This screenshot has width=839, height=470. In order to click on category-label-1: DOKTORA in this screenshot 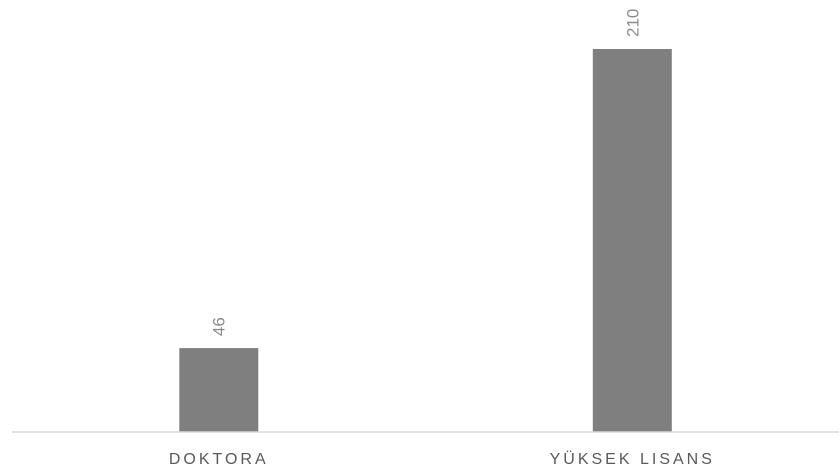, I will do `click(219, 459)`.